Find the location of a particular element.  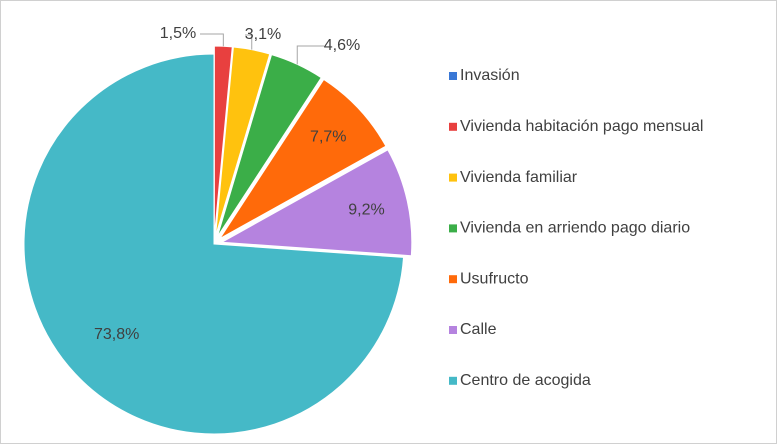

legend-label: Usufructo is located at coordinates (494, 278).